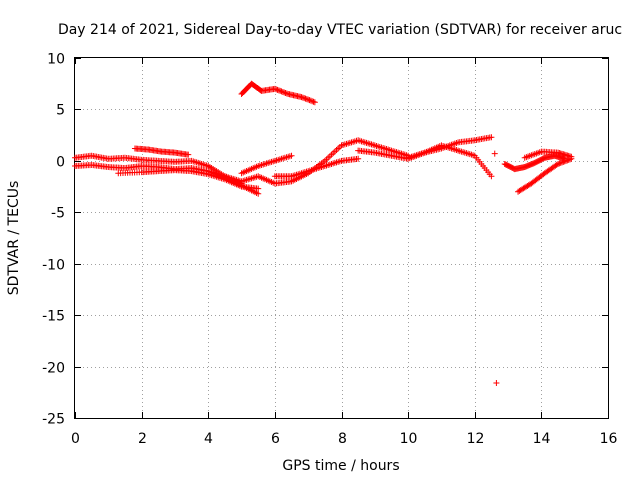 The width and height of the screenshot is (640, 480). Describe the element at coordinates (60, 163) in the screenshot. I see `y-tick-label: 0` at that location.